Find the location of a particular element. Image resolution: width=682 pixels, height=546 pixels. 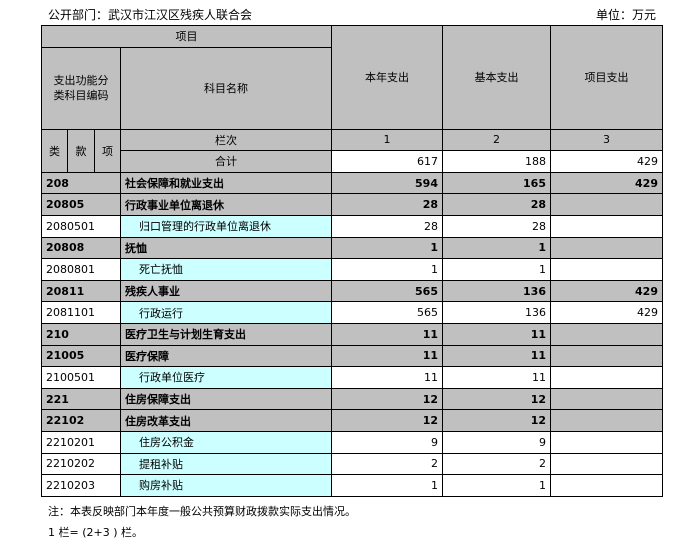

row-code: 20811 is located at coordinates (81, 291).